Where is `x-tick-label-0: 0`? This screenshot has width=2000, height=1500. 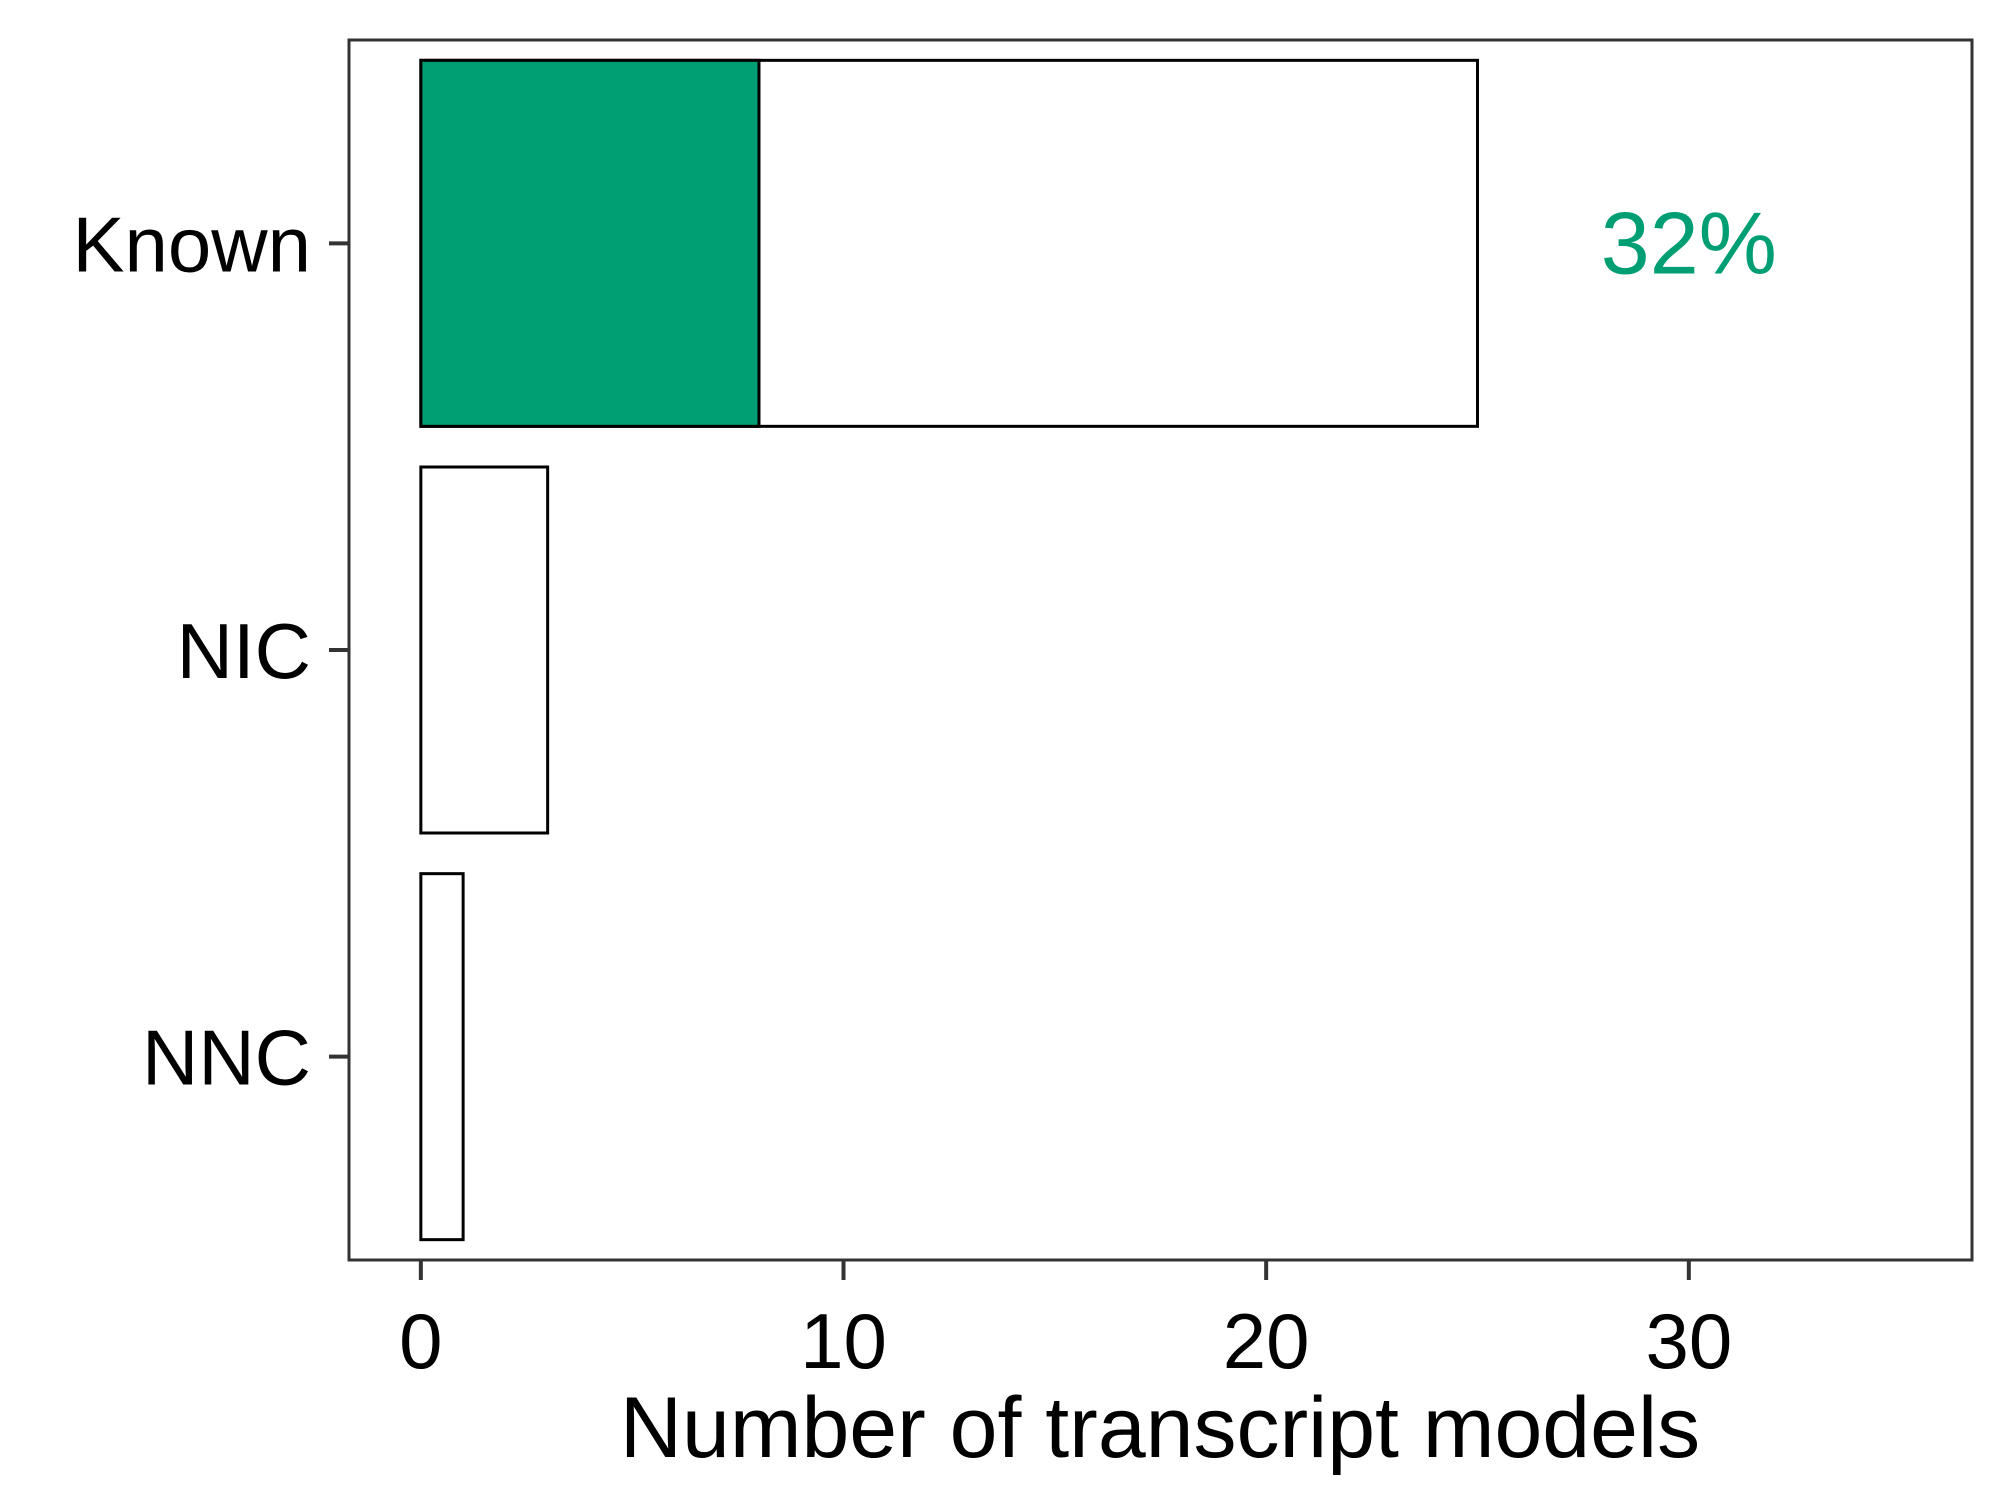 x-tick-label-0: 0 is located at coordinates (420, 1341).